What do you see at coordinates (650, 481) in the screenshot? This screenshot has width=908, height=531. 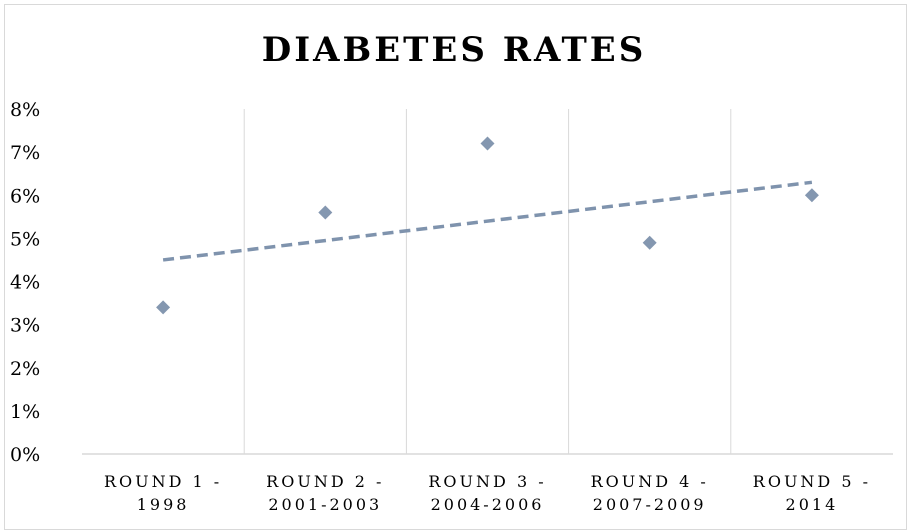 I see `x-tick-label: ROUND 4 -` at bounding box center [650, 481].